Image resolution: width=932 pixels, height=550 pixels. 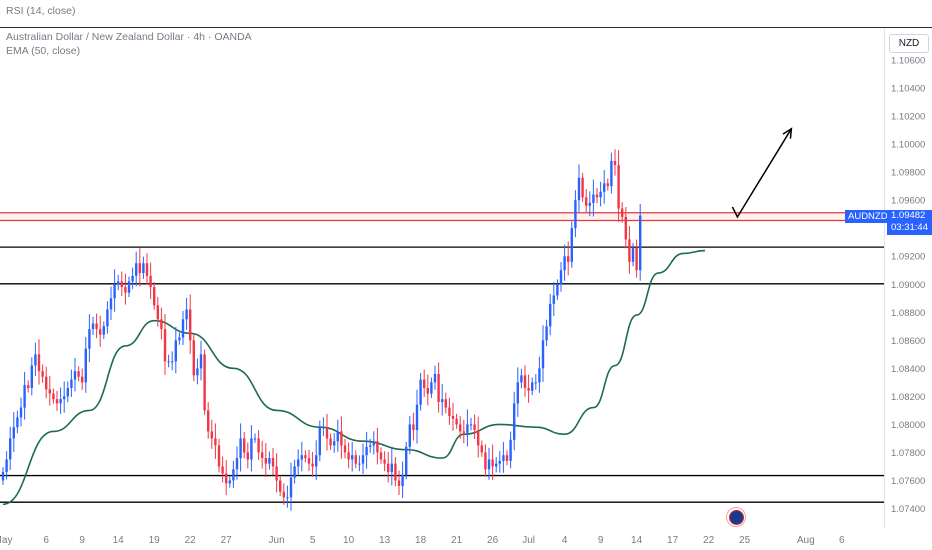 I want to click on time-tick-label: 6, so click(x=46, y=540).